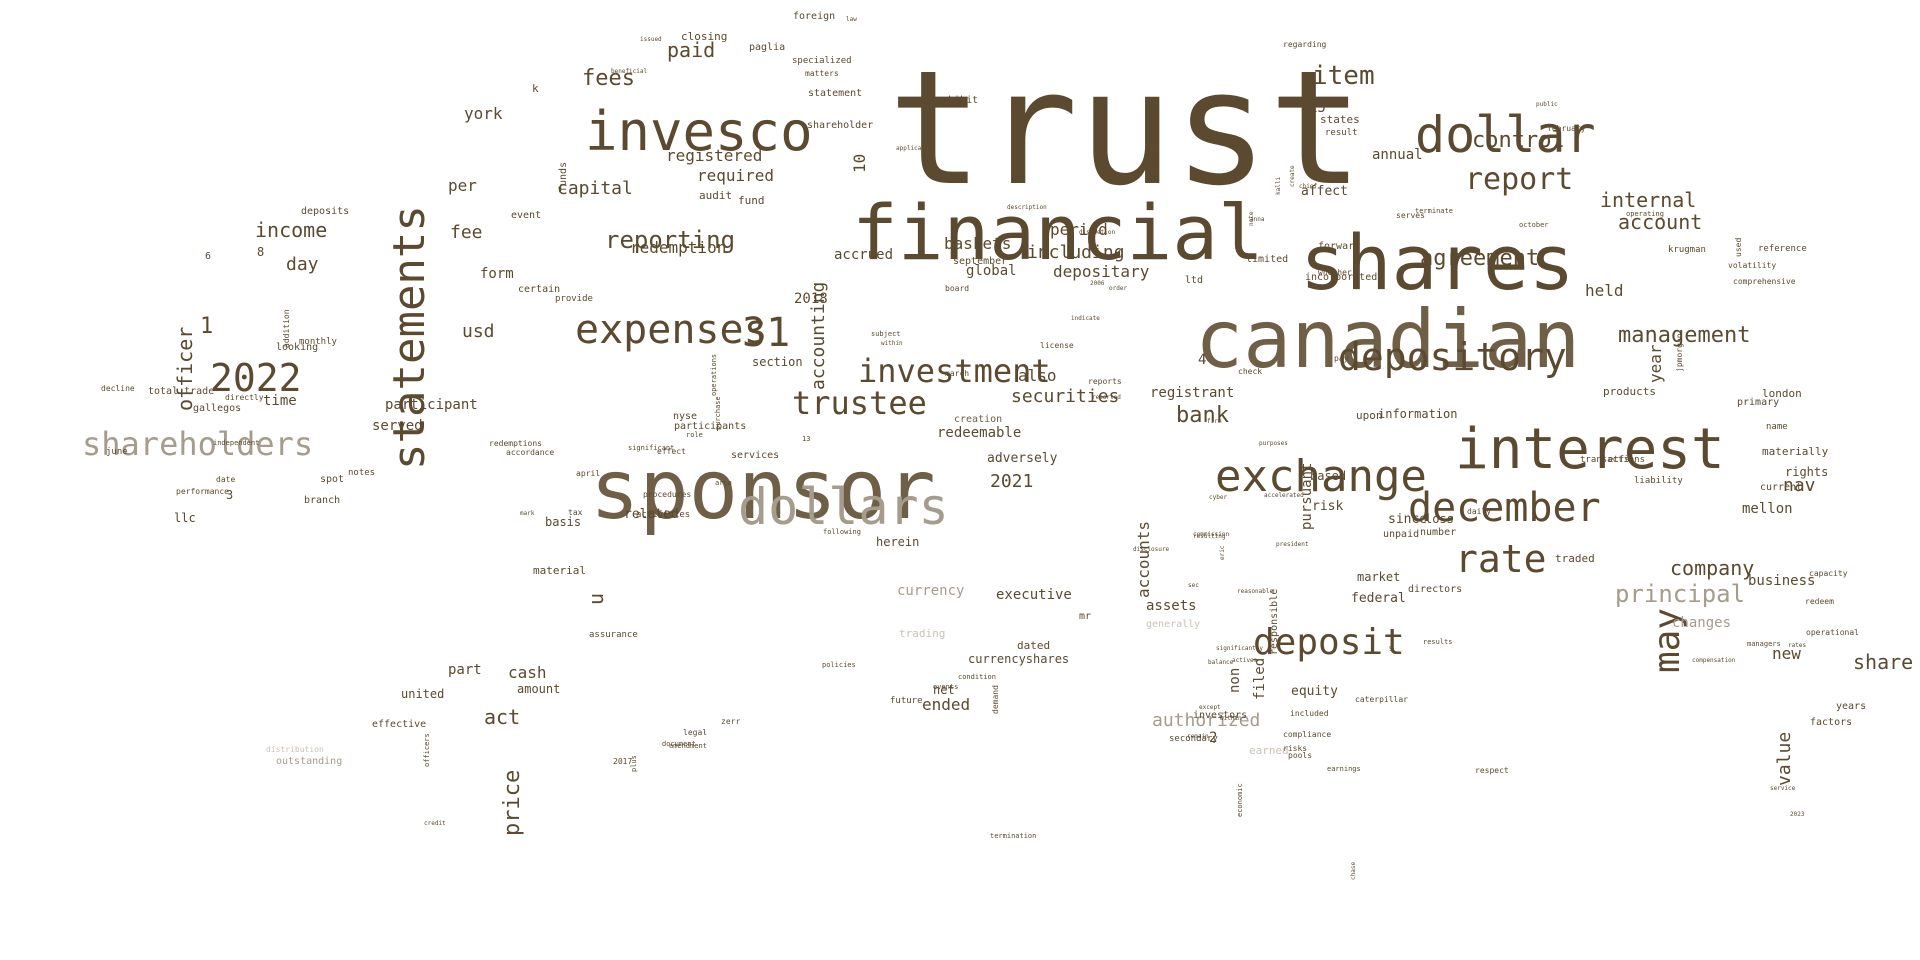 The height and width of the screenshot is (960, 1920). I want to click on cloud-word: shares, so click(1437, 262).